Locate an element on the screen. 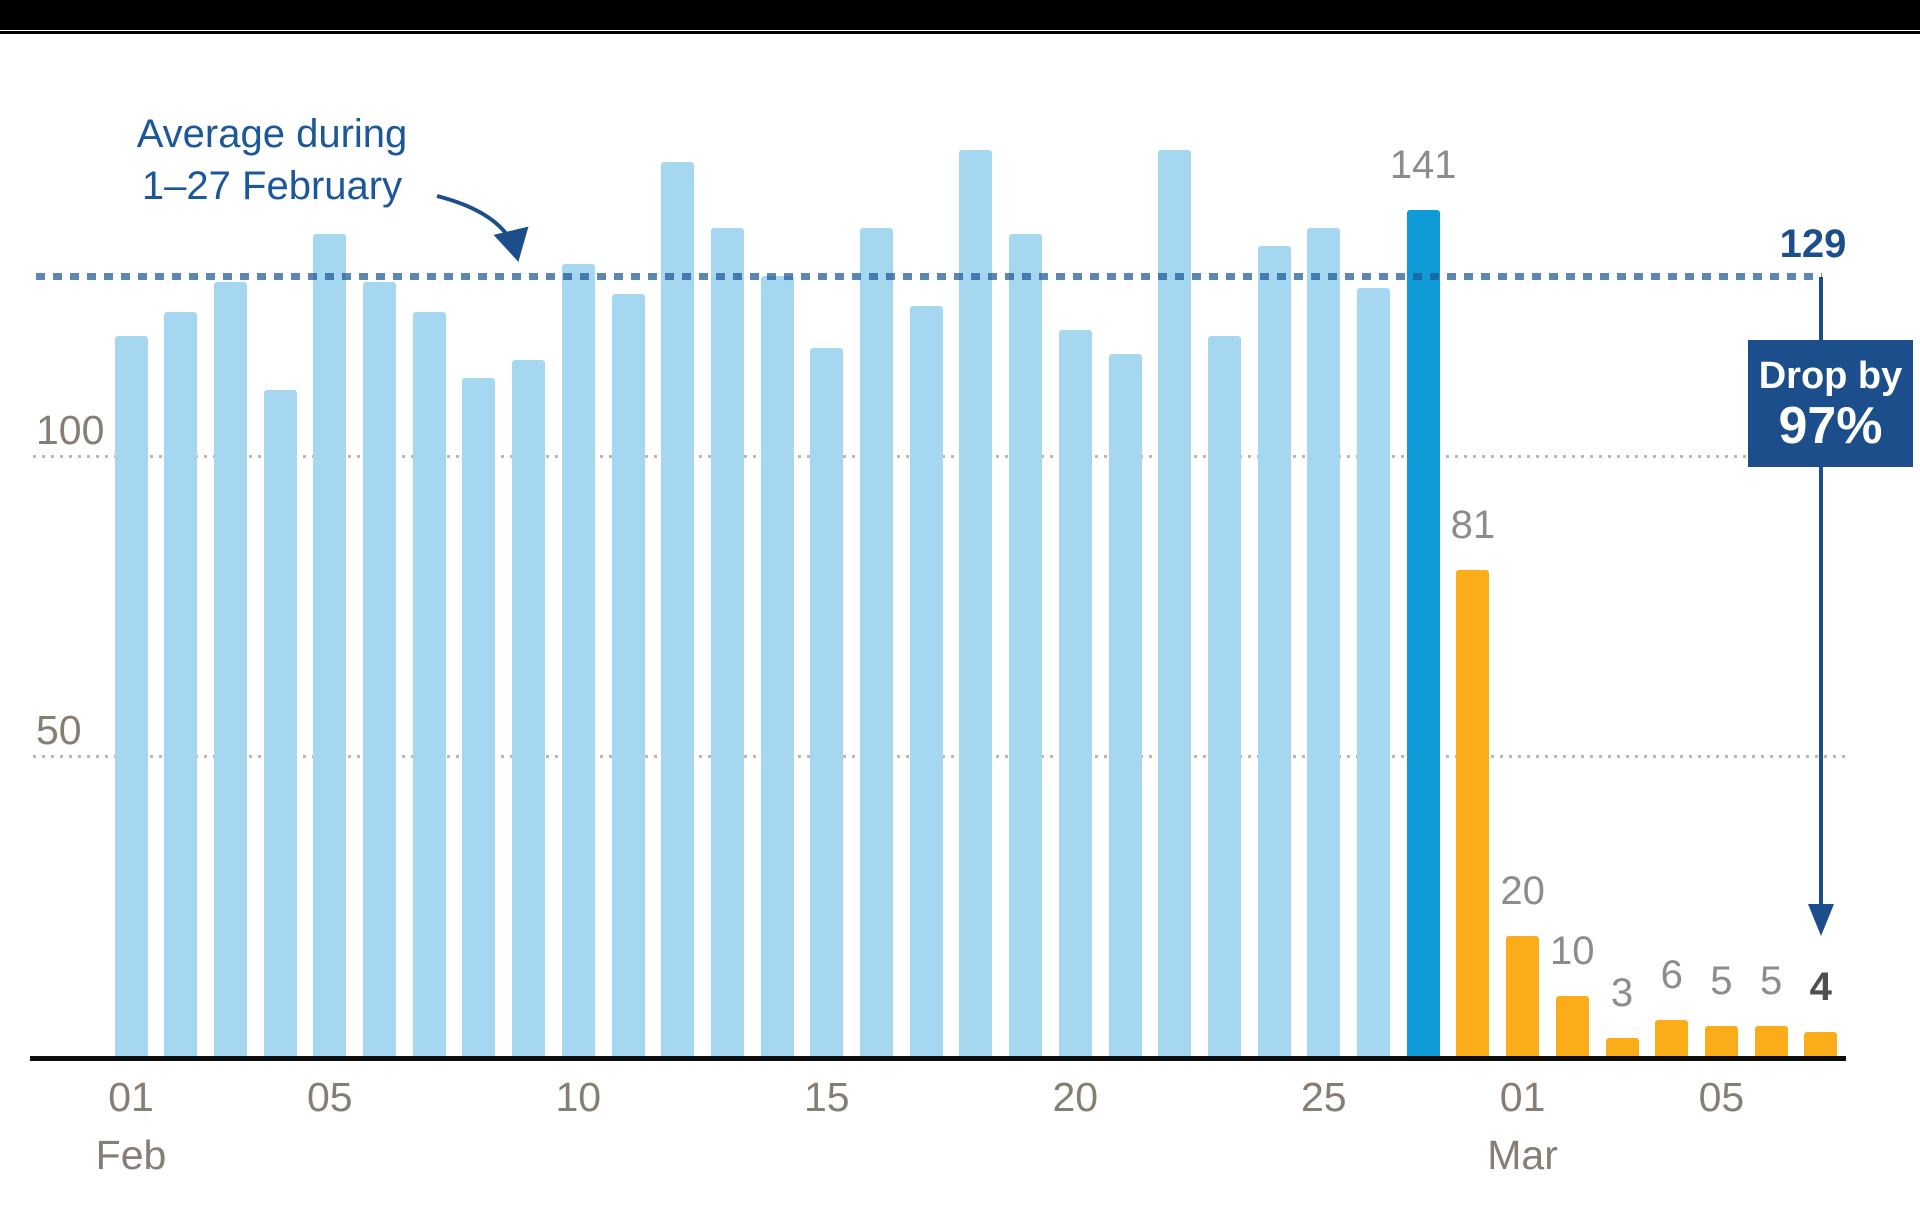  y-tick-label: 50 is located at coordinates (59, 730).